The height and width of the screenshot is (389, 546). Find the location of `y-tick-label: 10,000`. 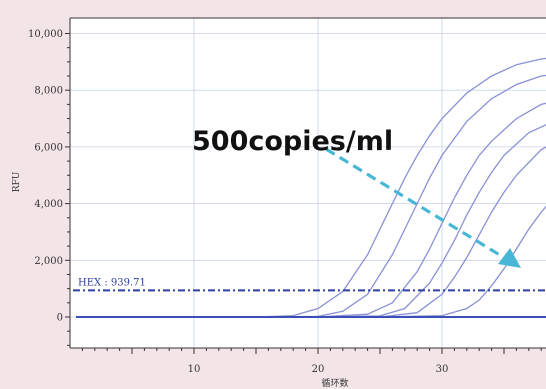

y-tick-label: 10,000 is located at coordinates (45, 34).